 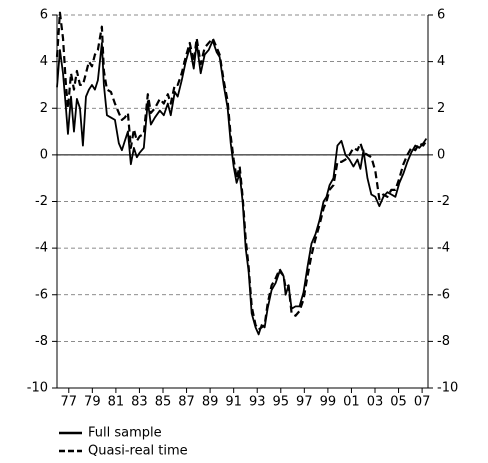 What do you see at coordinates (139, 402) in the screenshot?
I see `x-tick-label: 83` at bounding box center [139, 402].